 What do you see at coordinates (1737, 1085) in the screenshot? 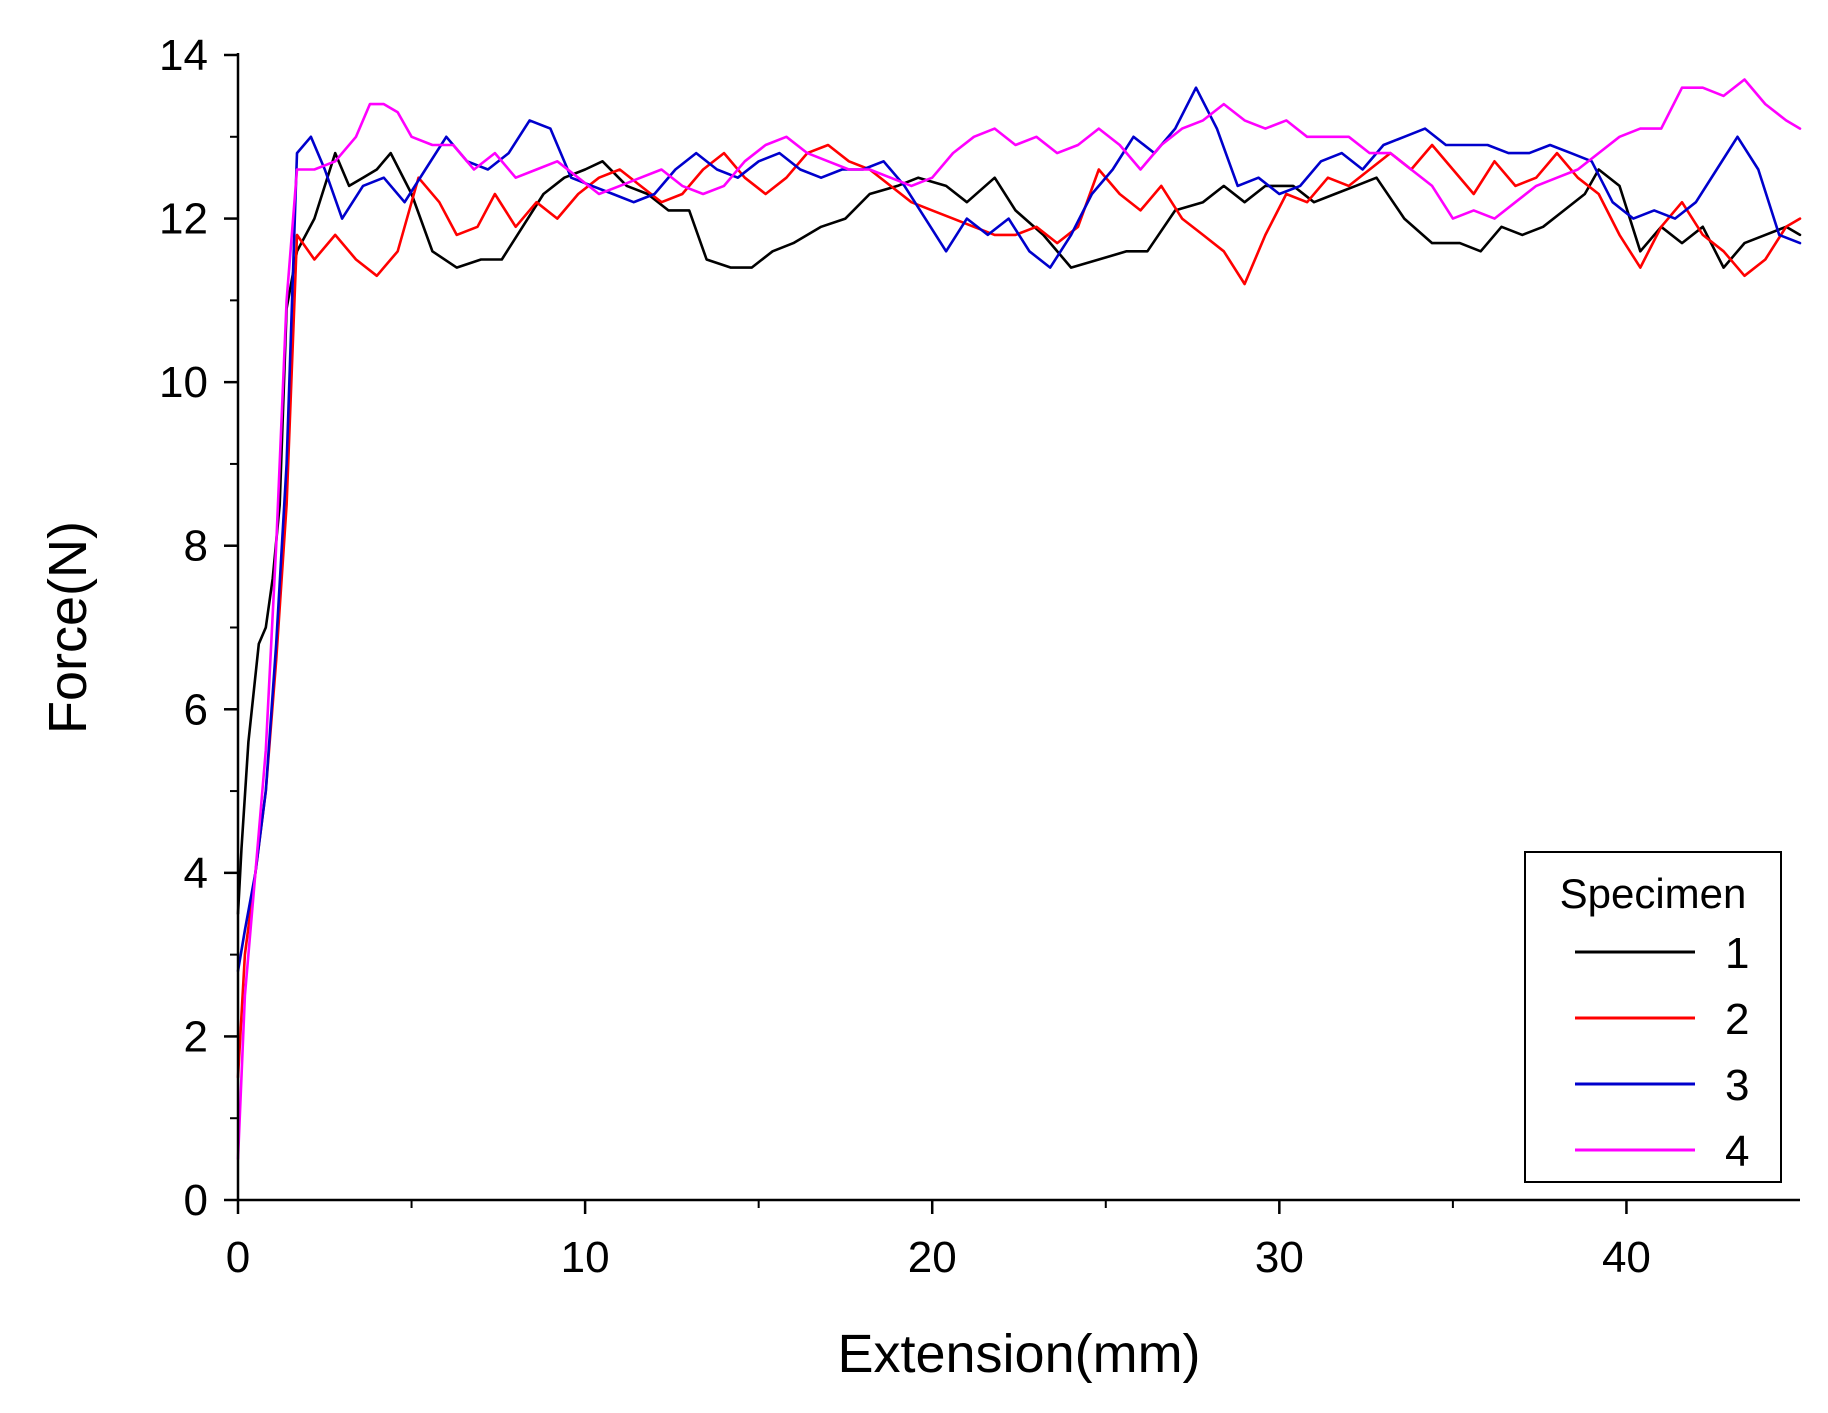
I see `legend-label-3: 3` at bounding box center [1737, 1085].